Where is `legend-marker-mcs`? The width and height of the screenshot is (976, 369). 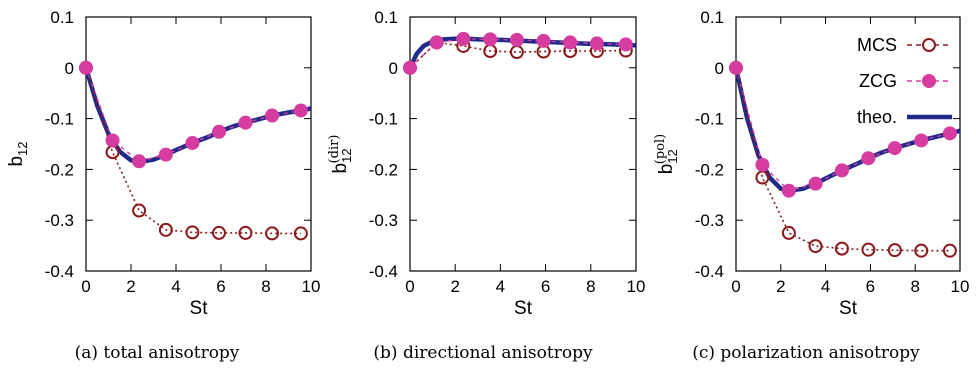 legend-marker-mcs is located at coordinates (929, 45).